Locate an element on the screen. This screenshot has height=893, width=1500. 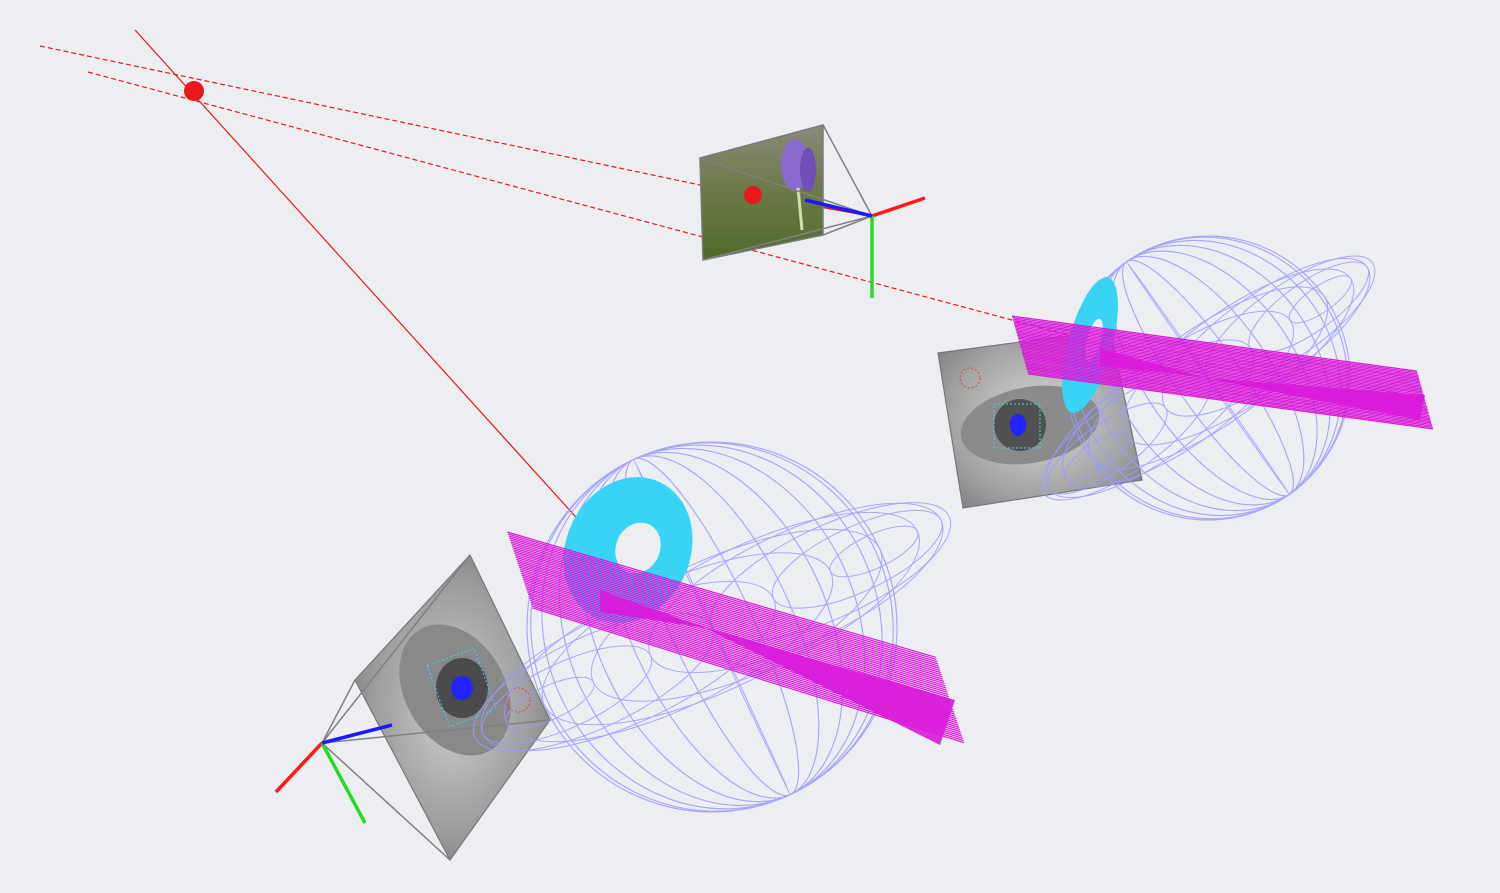
left-eyeball is located at coordinates (718, 627).